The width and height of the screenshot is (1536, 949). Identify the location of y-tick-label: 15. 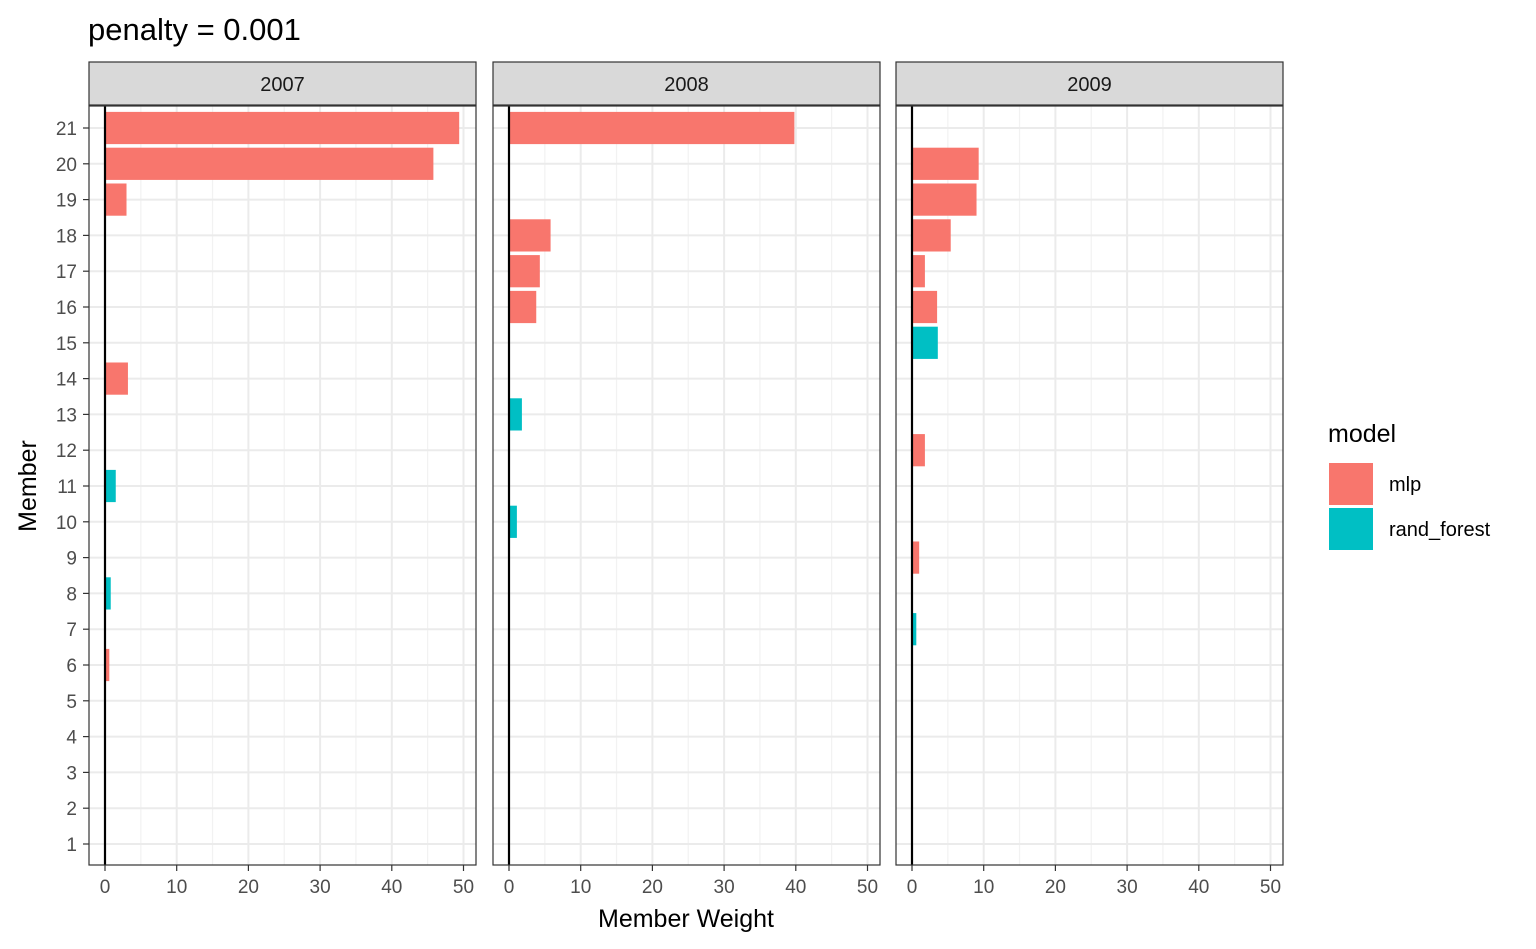
(66, 344).